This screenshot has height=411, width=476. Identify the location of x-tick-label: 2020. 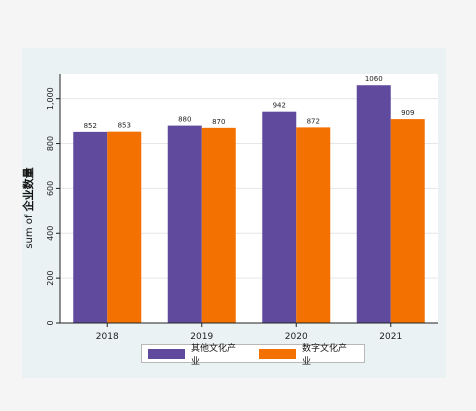
(296, 337).